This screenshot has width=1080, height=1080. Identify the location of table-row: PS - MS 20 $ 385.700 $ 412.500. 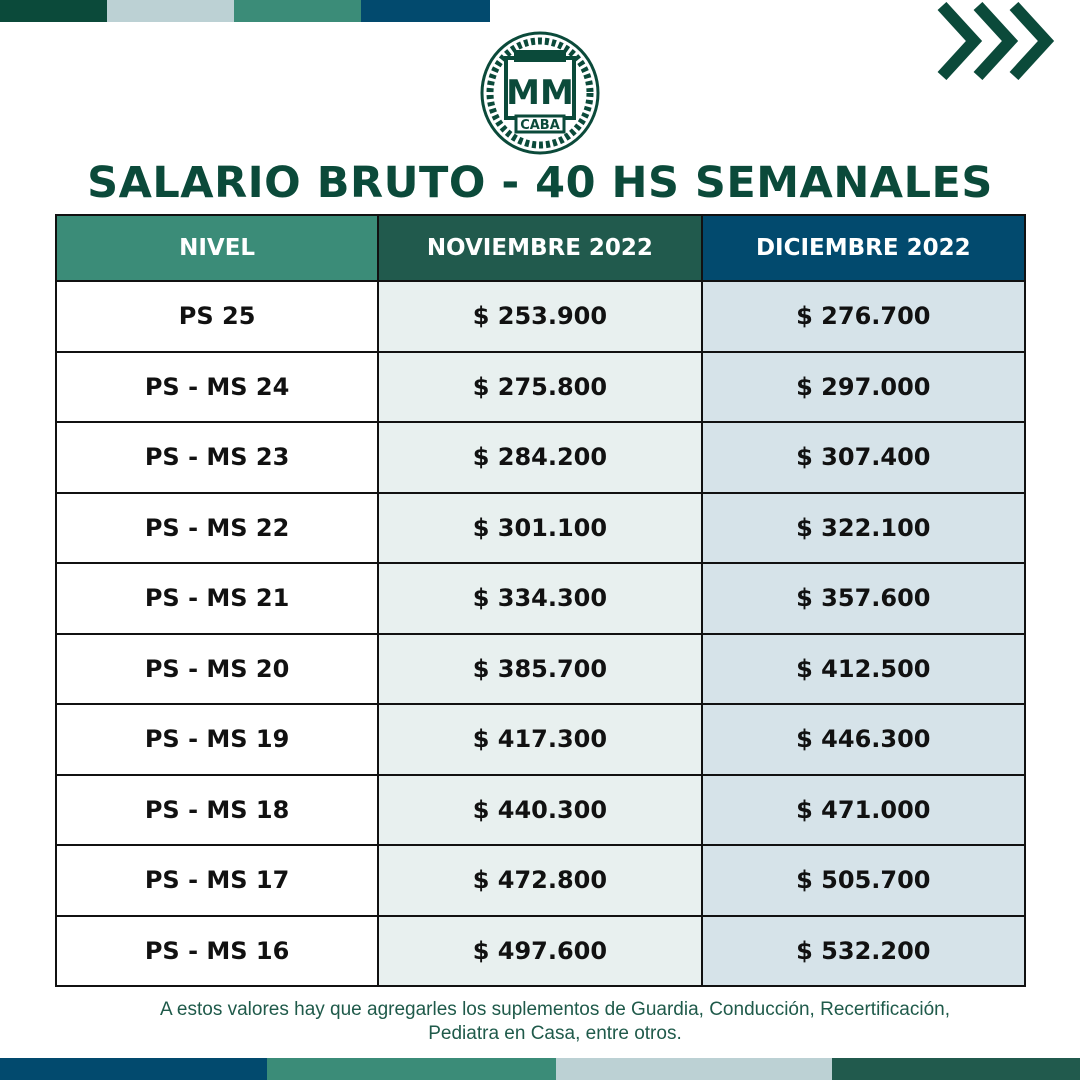
(540, 668).